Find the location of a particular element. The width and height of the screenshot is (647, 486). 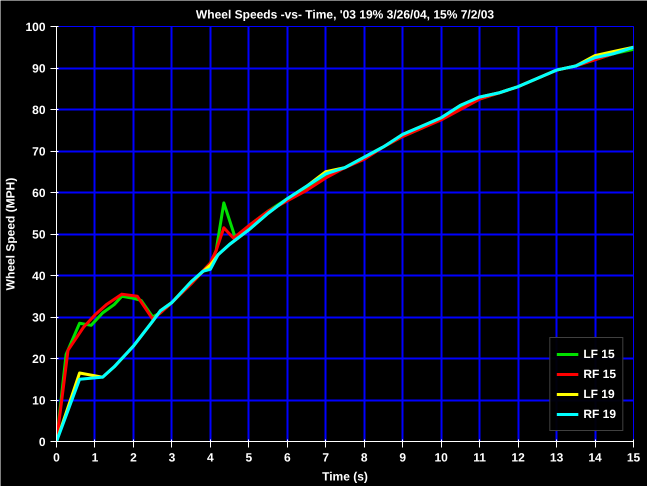

y-tick-label: 60 is located at coordinates (39, 193).